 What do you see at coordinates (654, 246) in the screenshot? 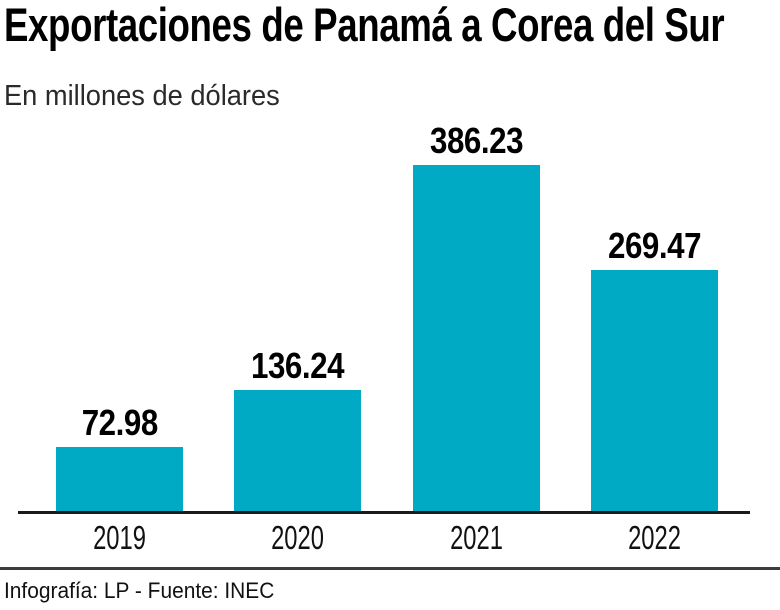
I see `bar-value-label: 269.47` at bounding box center [654, 246].